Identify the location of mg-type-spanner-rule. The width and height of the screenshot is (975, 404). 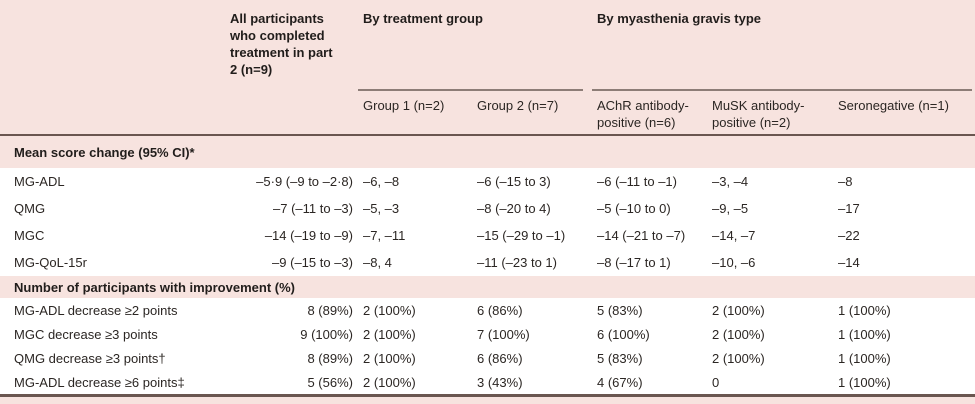
(782, 90).